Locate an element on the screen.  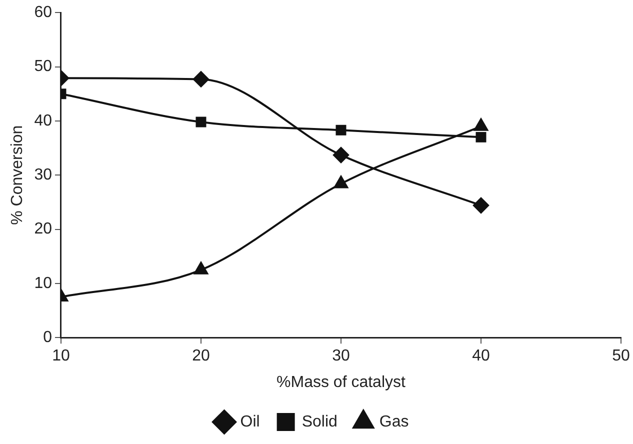
x-tick-label: 10 is located at coordinates (61, 356).